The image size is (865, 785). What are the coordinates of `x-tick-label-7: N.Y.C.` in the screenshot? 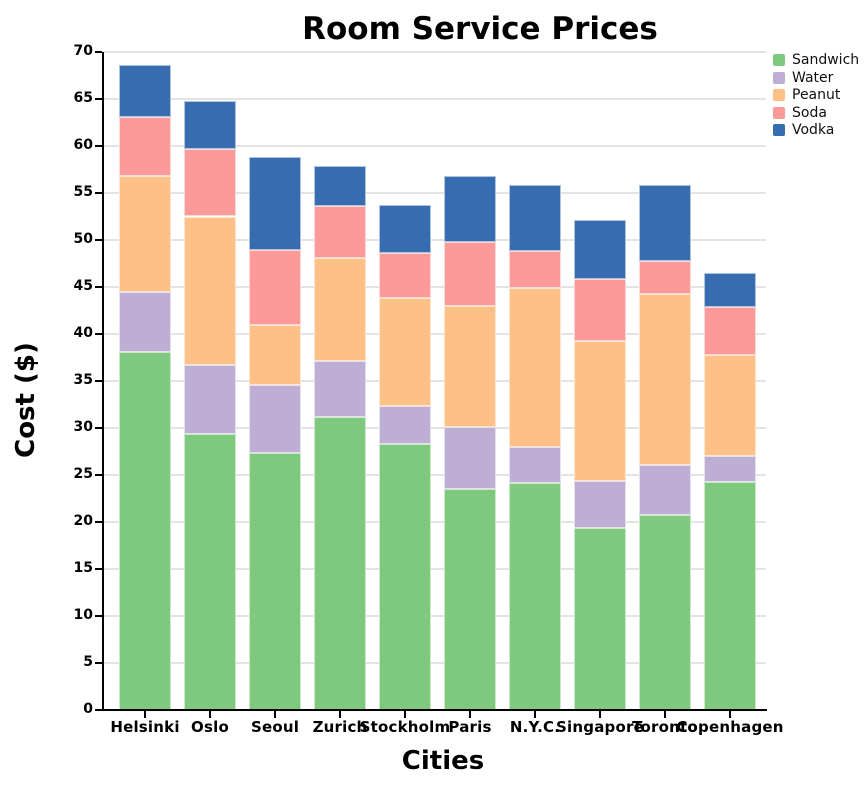 It's located at (535, 727).